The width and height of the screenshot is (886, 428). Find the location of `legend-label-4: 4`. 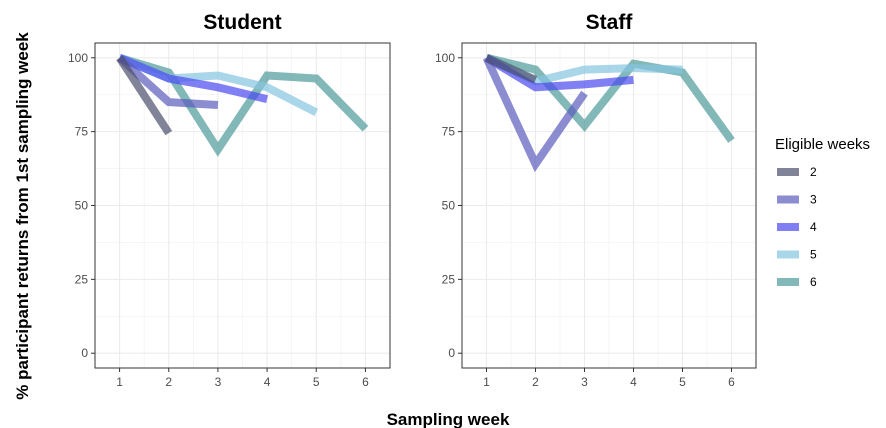

legend-label-4: 4 is located at coordinates (813, 227).